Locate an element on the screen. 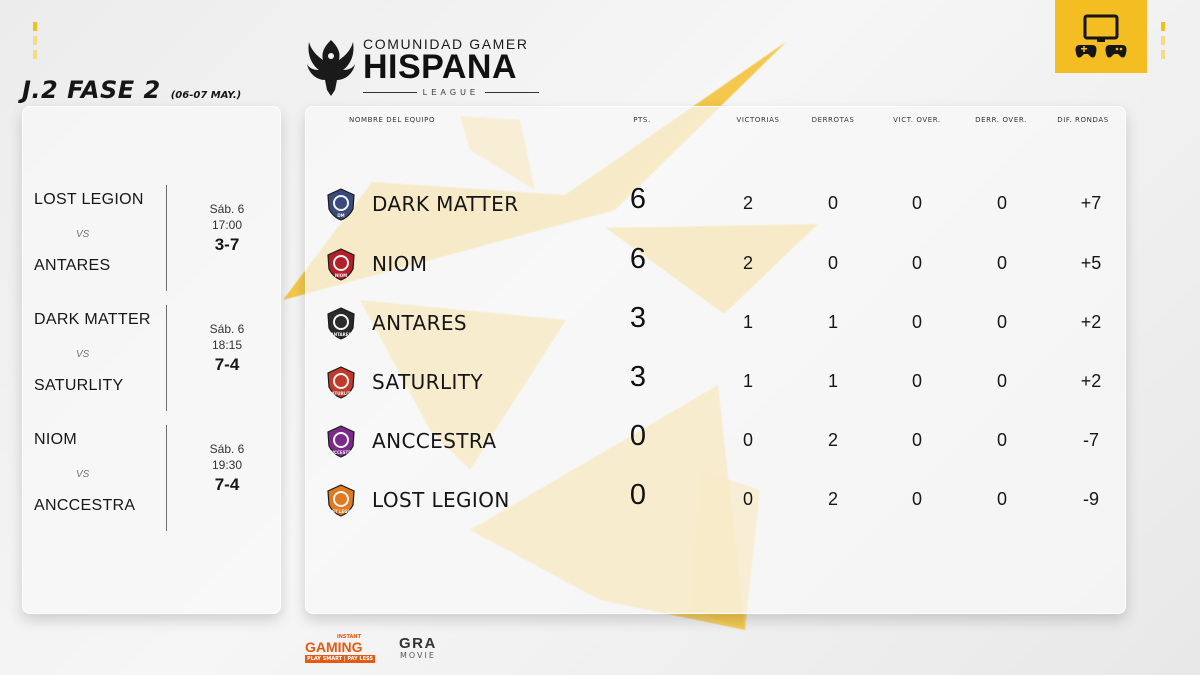  logo-league-row: LEAGUE is located at coordinates (451, 92).